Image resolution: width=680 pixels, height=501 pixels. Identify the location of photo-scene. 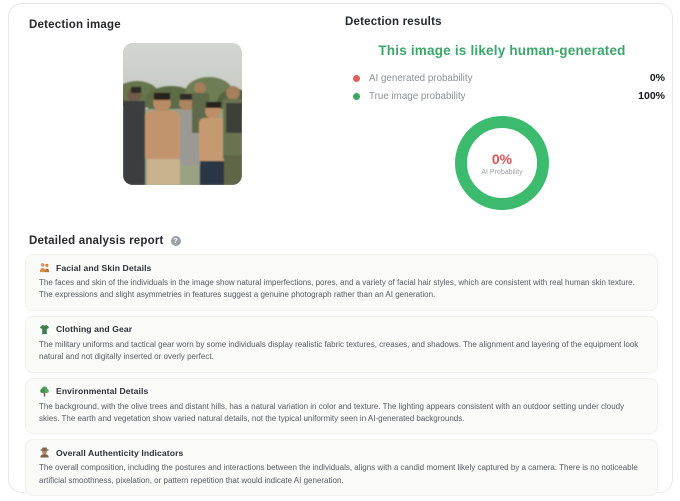
(182, 114).